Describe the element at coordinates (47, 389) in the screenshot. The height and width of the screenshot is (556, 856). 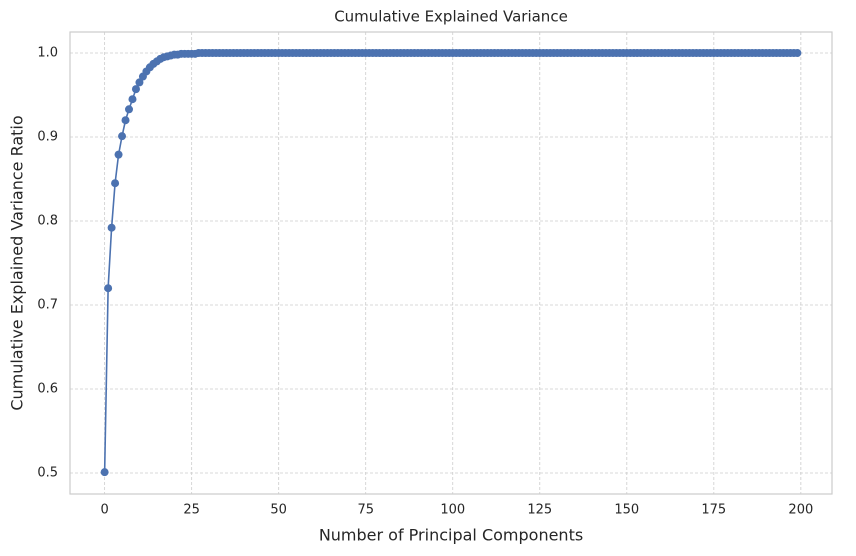
I see `y-tick-label: 0.6` at that location.